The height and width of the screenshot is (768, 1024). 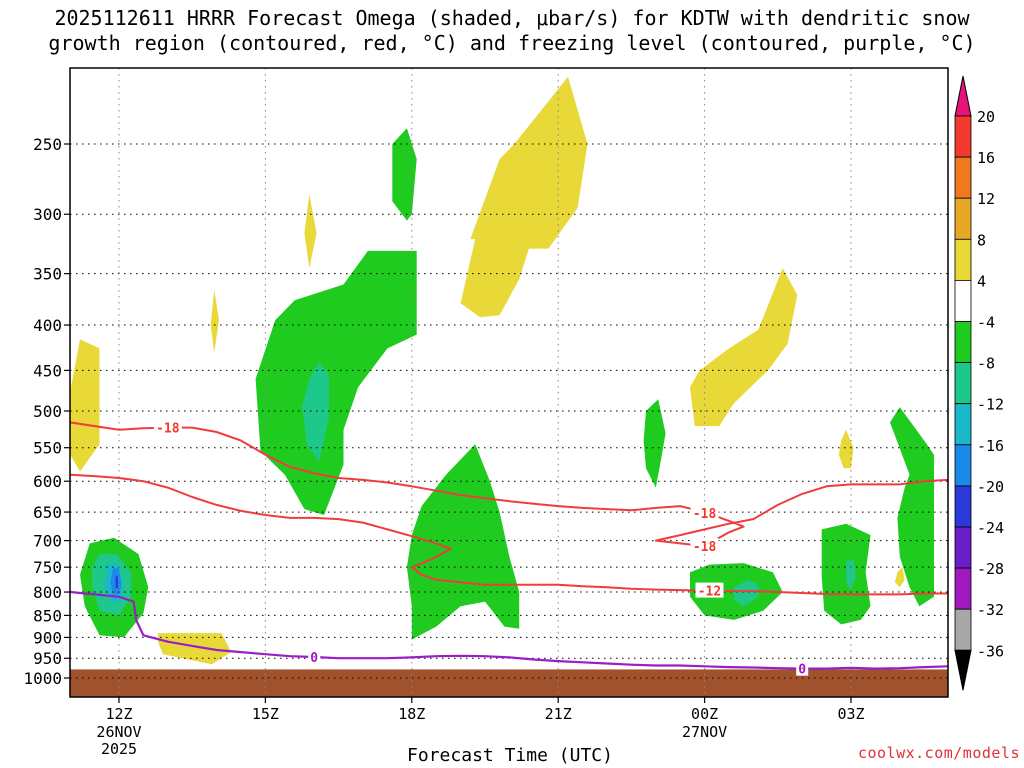 I want to click on y-tick-label: 250, so click(x=47, y=144).